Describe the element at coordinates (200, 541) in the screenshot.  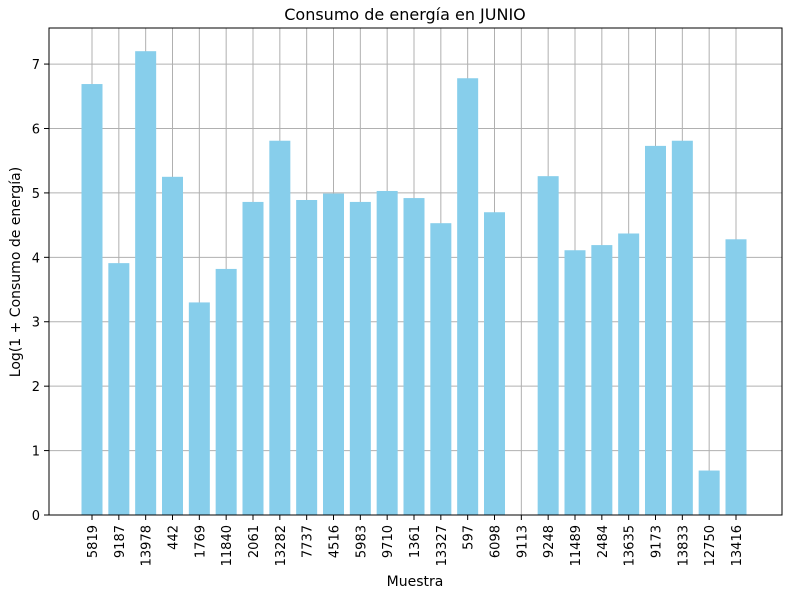
I see `x-tick-label: 1769` at that location.